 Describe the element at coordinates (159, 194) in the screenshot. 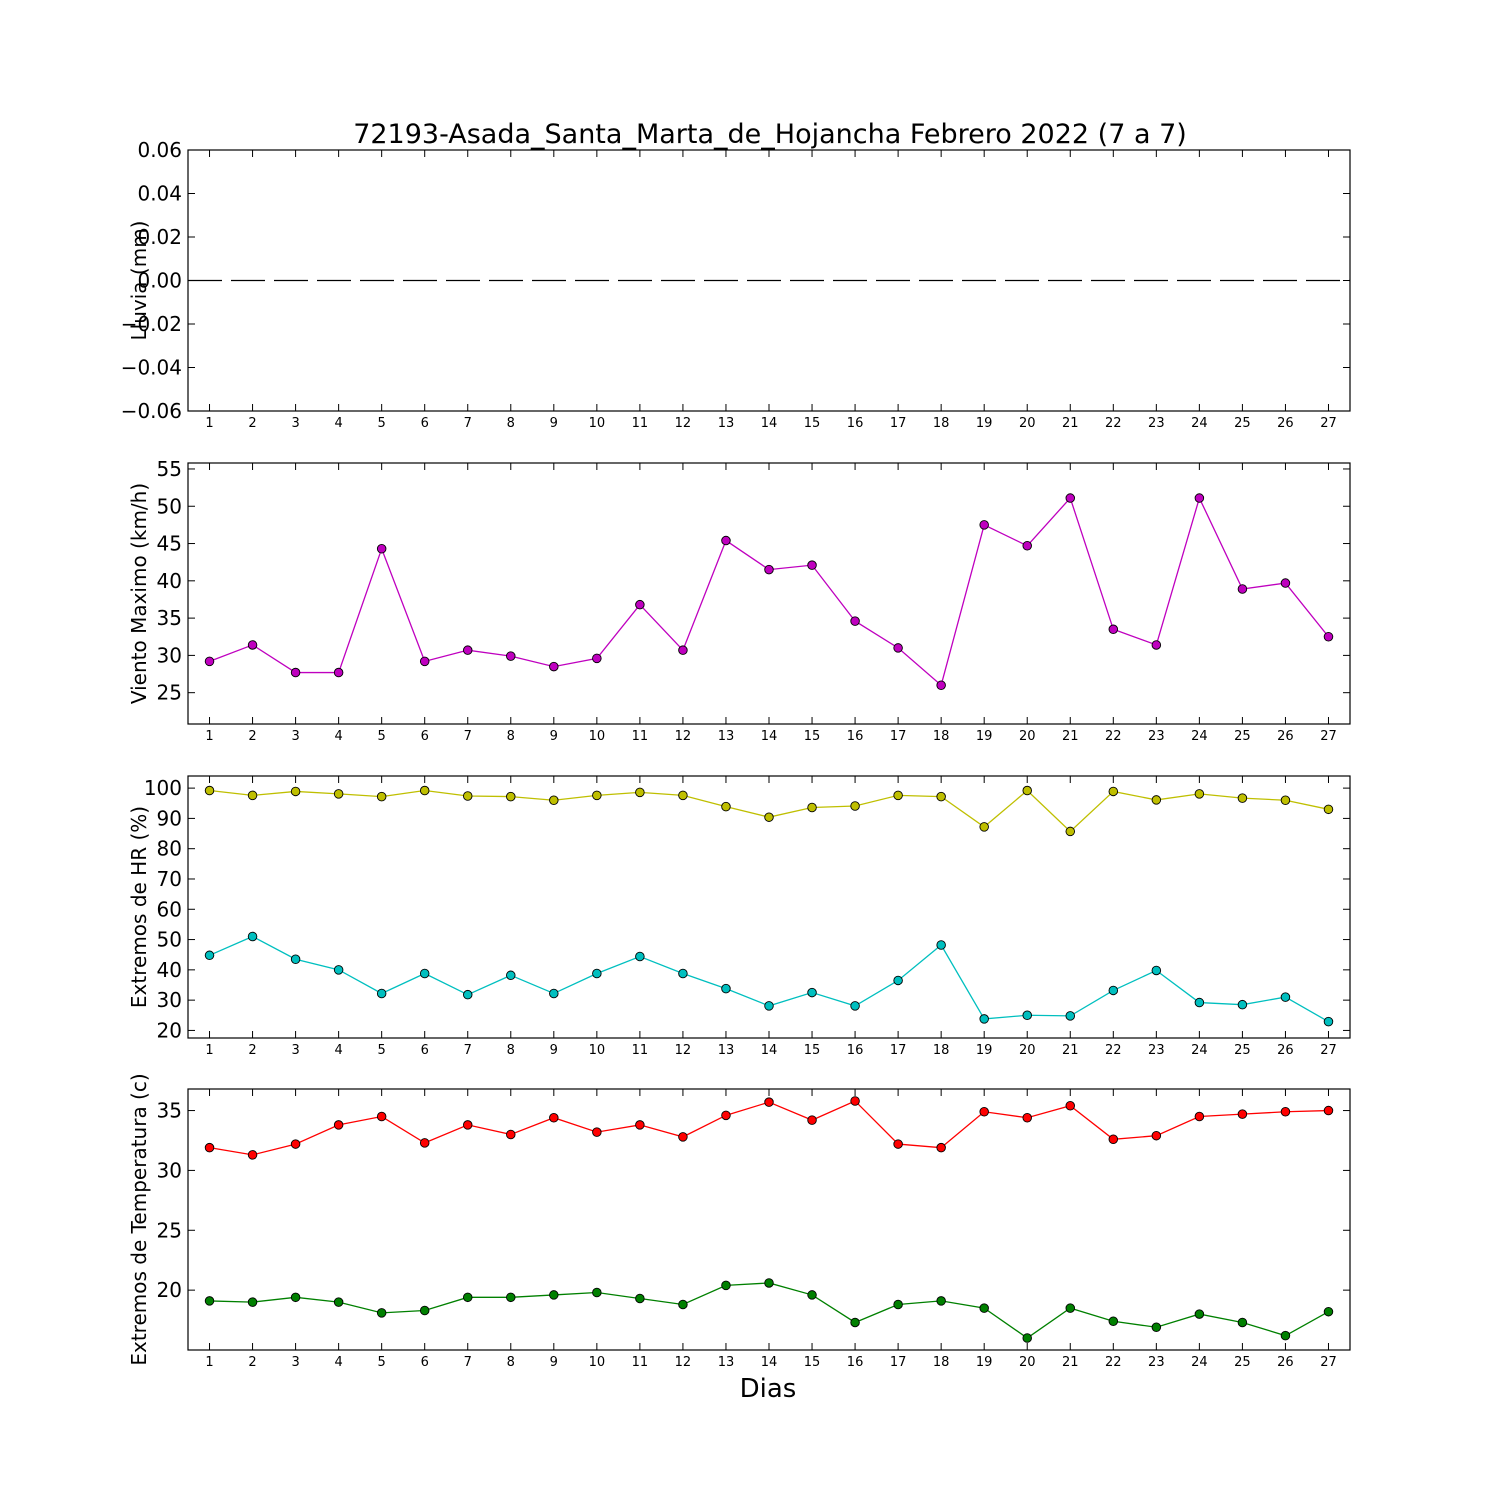

I see `y-tick-label: 0.04` at that location.